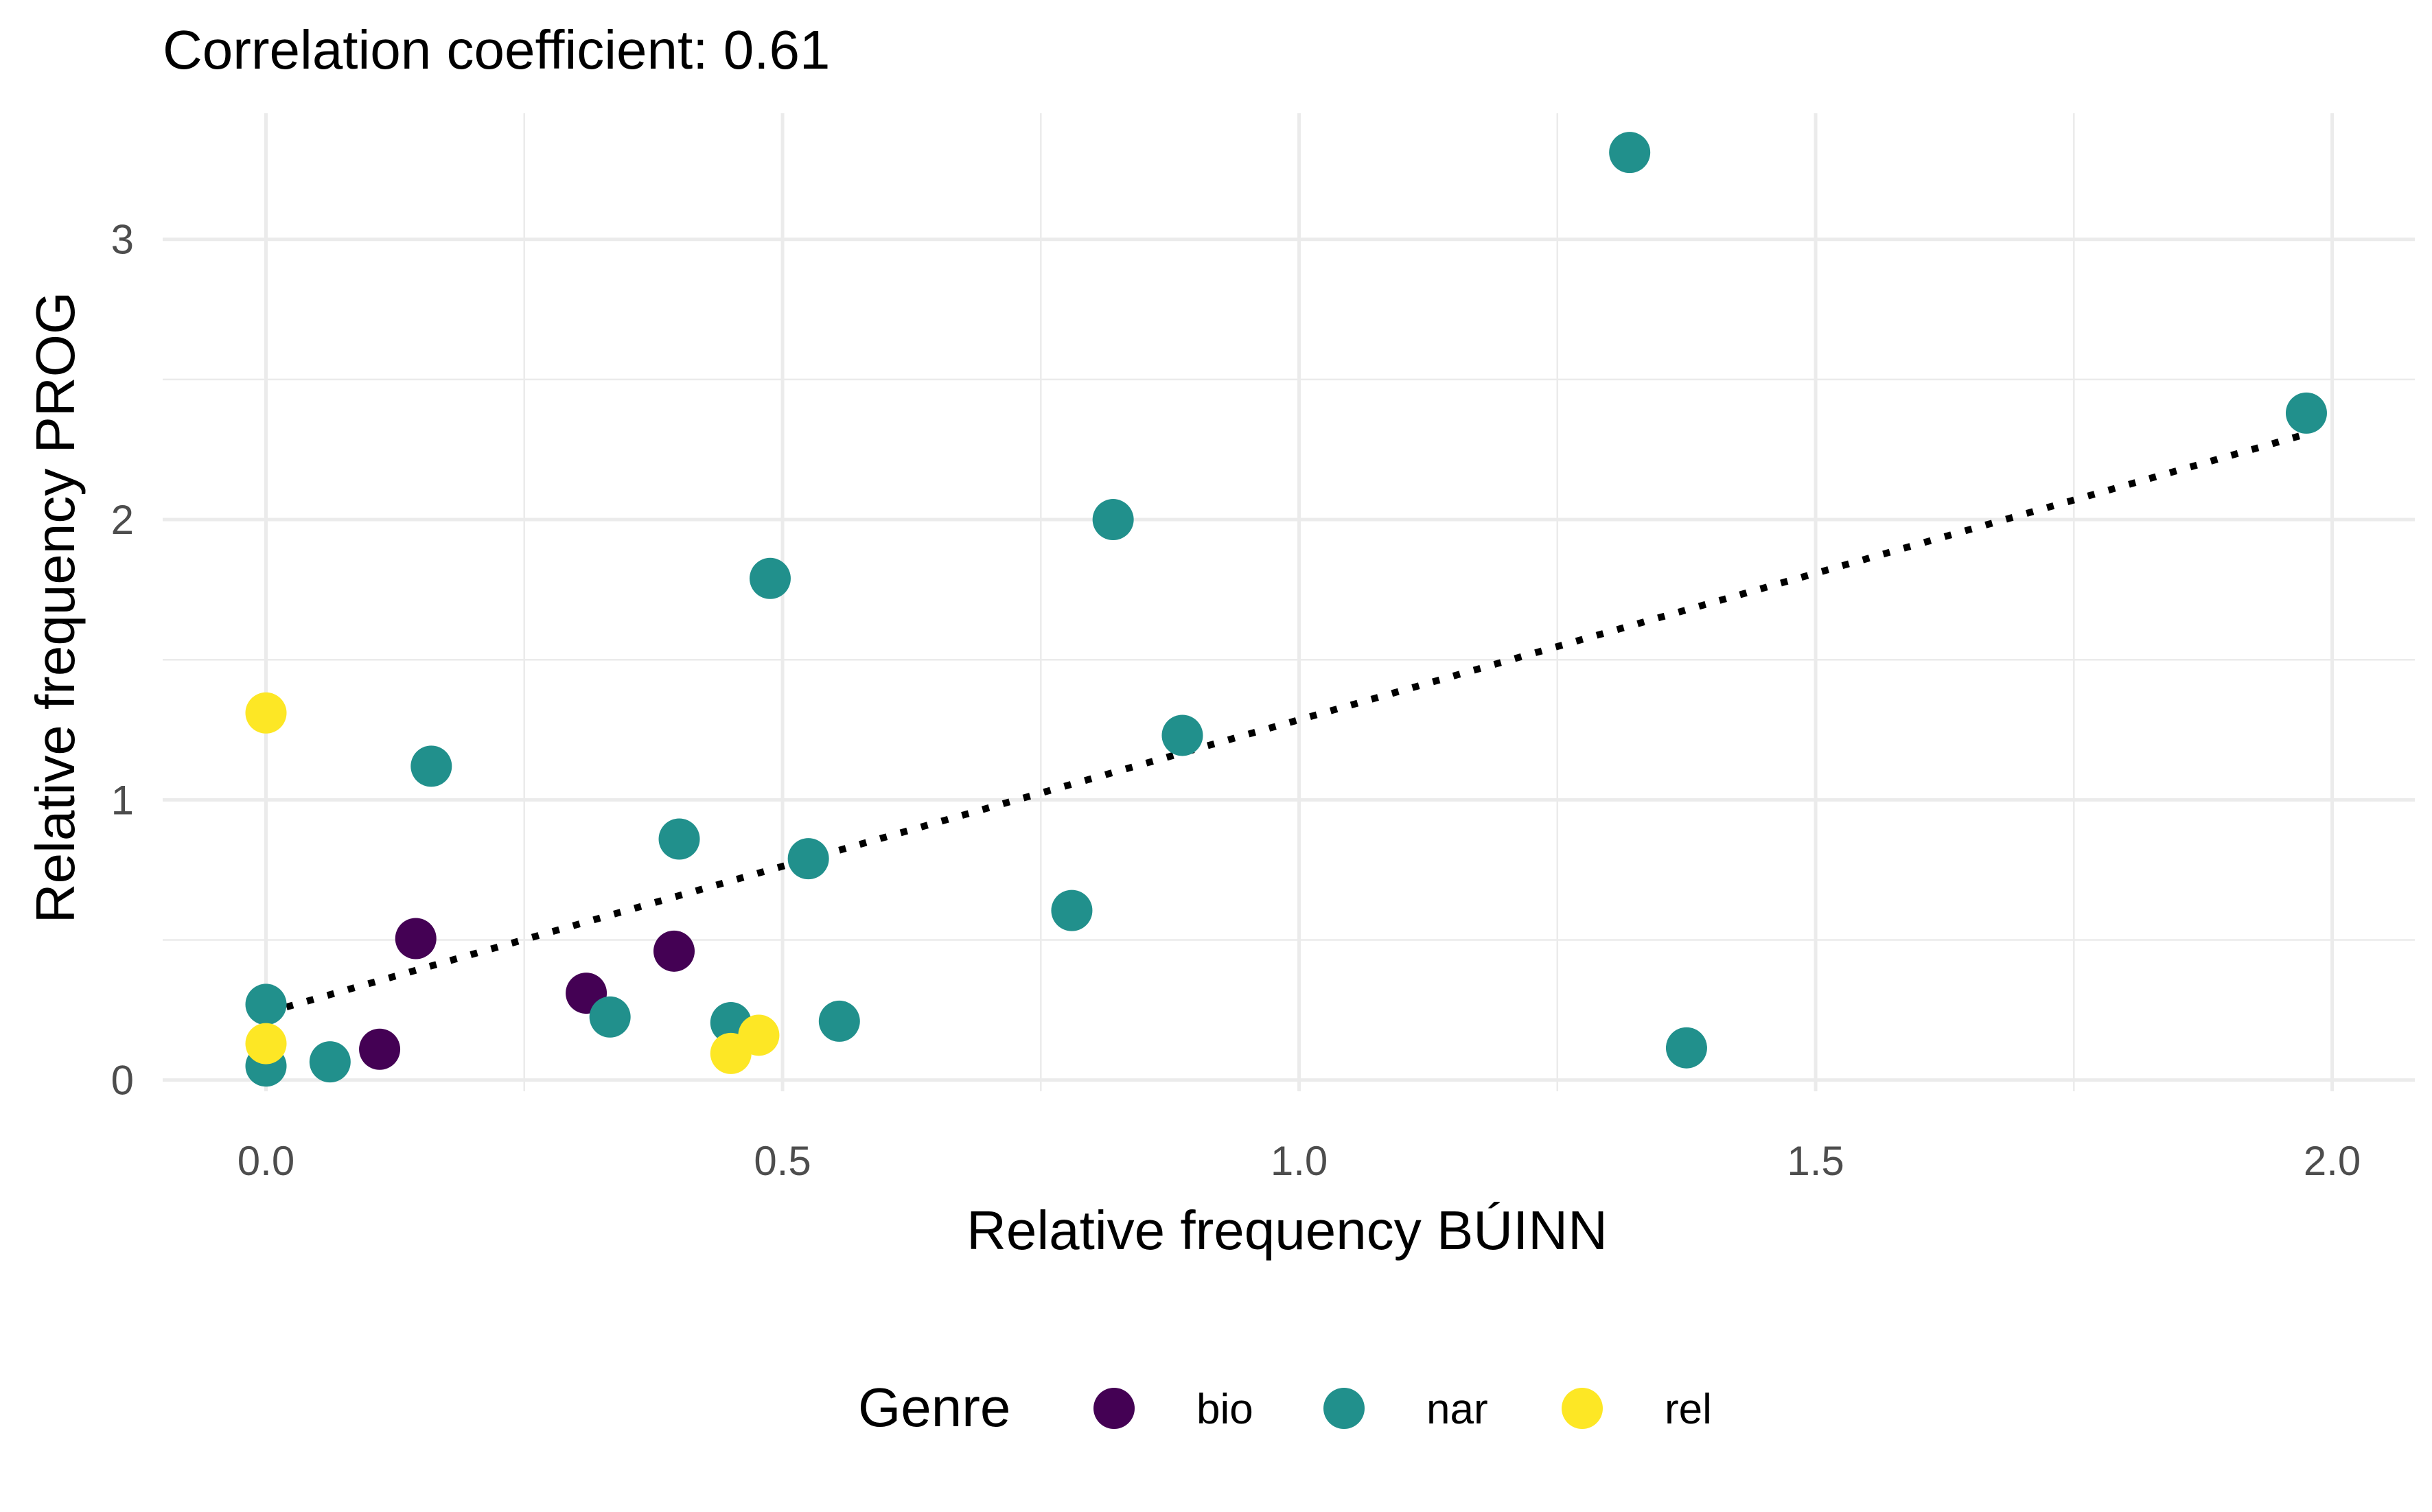 The width and height of the screenshot is (2432, 1512). What do you see at coordinates (1582, 1409) in the screenshot?
I see `legend-key-rel` at bounding box center [1582, 1409].